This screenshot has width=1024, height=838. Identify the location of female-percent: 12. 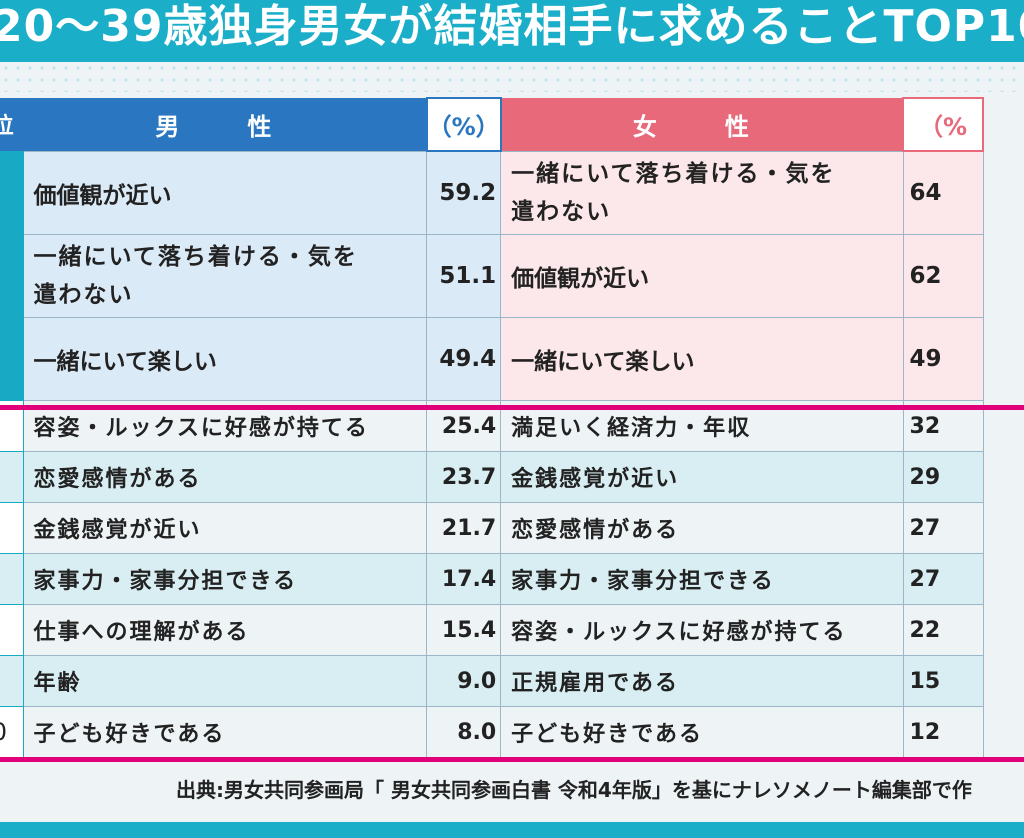
(943, 732).